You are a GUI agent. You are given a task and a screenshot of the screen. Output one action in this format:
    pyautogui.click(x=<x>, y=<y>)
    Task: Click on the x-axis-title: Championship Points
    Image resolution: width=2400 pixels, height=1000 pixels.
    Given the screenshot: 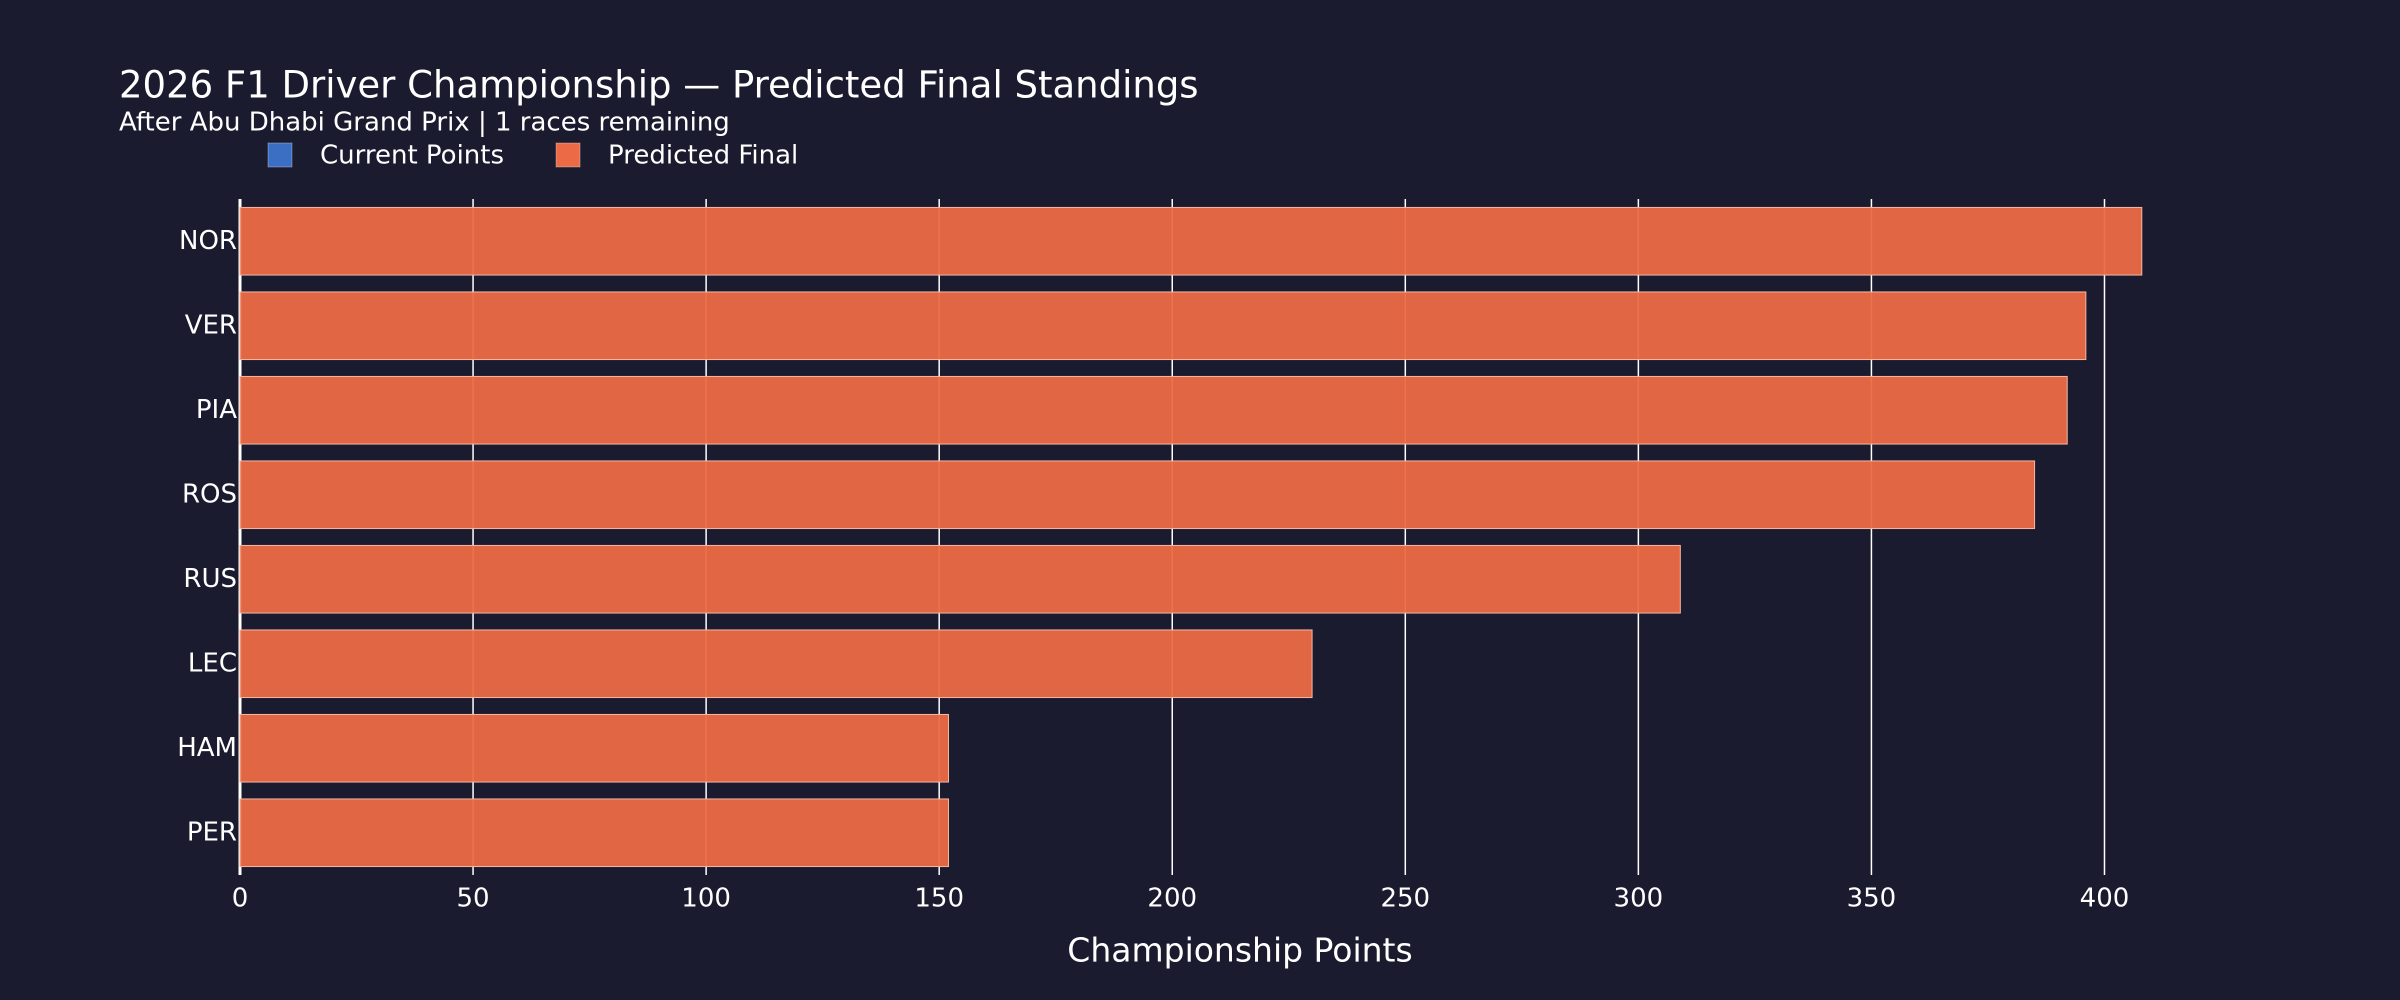 What is the action you would take?
    pyautogui.click(x=1239, y=950)
    